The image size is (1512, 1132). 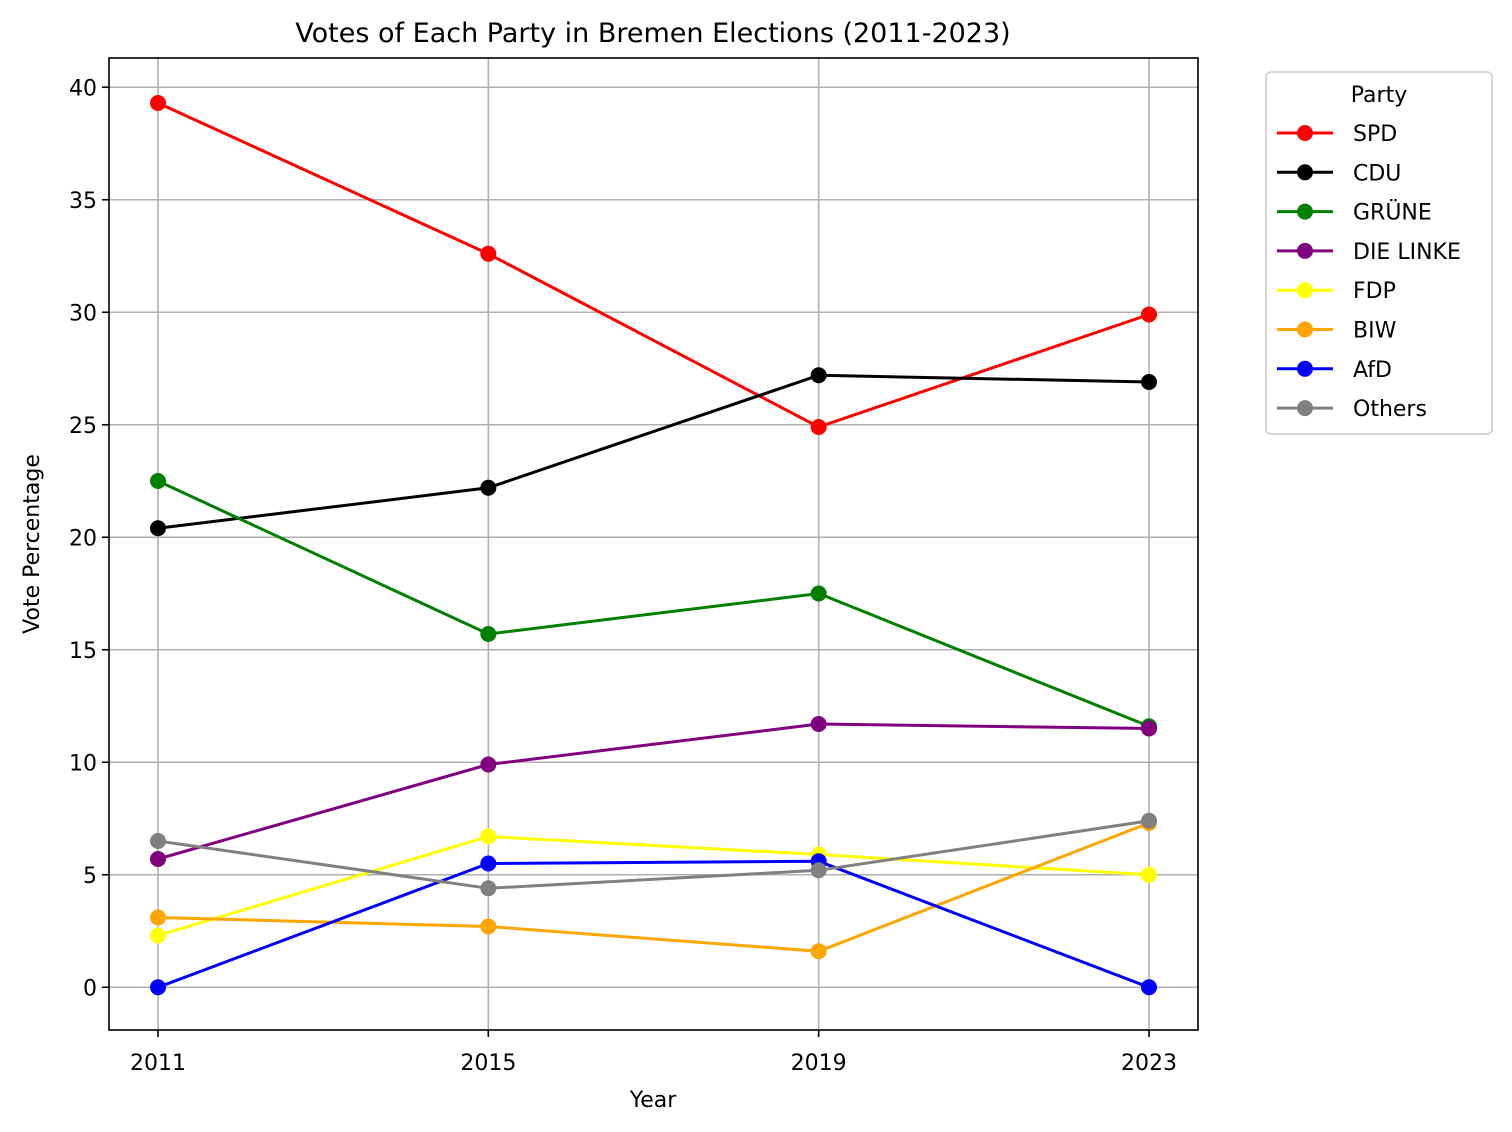 I want to click on legend-label-gr-ne: GRÜNE, so click(x=1392, y=213).